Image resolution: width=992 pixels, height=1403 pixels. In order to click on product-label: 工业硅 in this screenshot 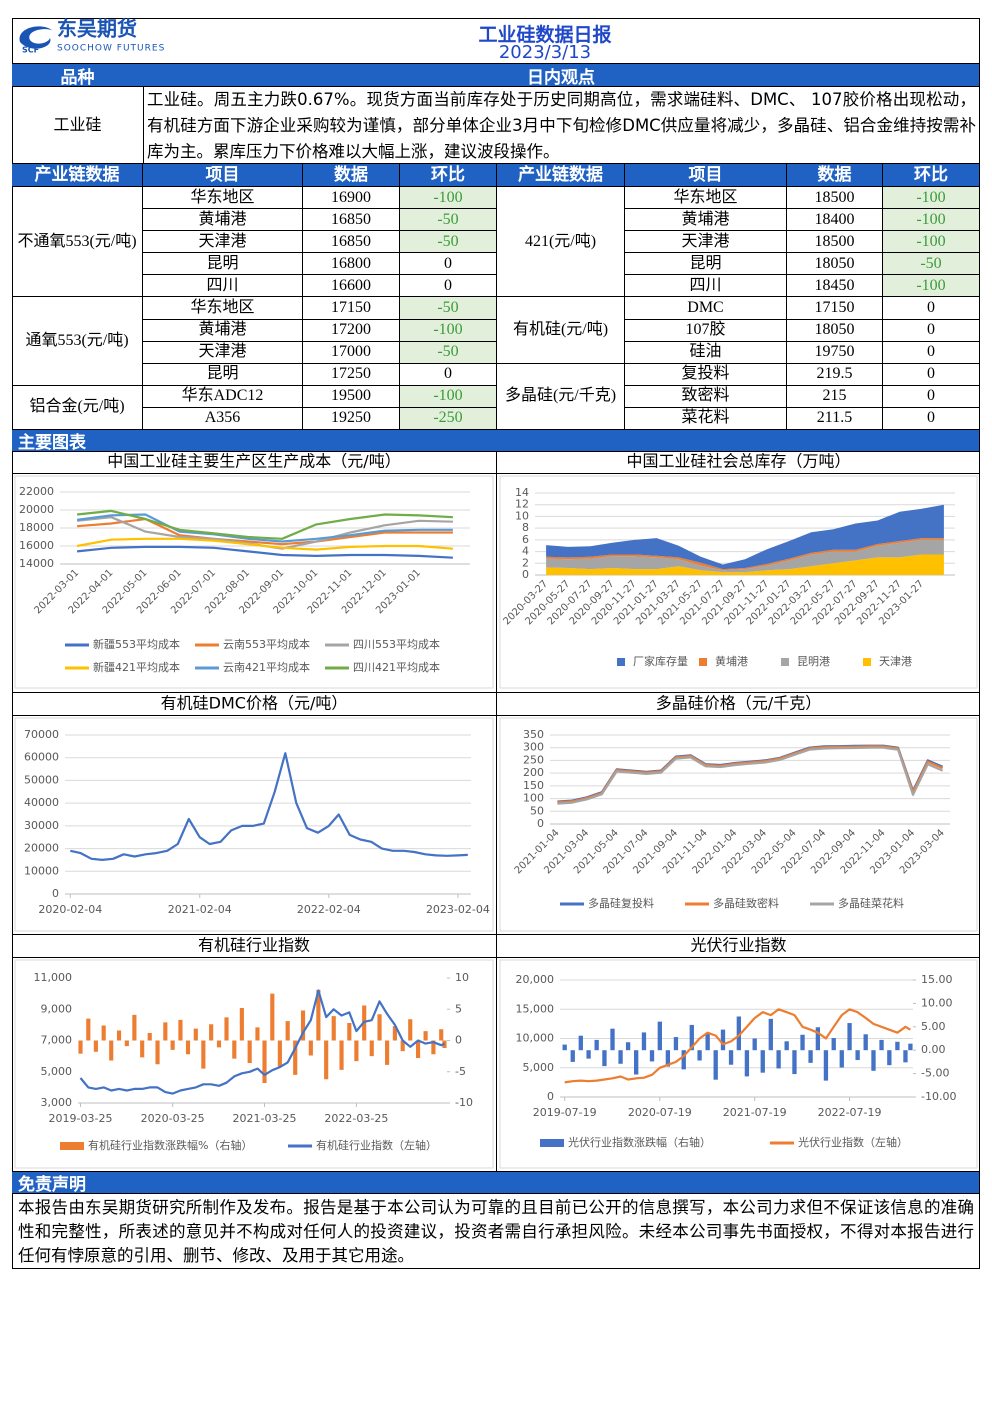, I will do `click(78, 125)`.